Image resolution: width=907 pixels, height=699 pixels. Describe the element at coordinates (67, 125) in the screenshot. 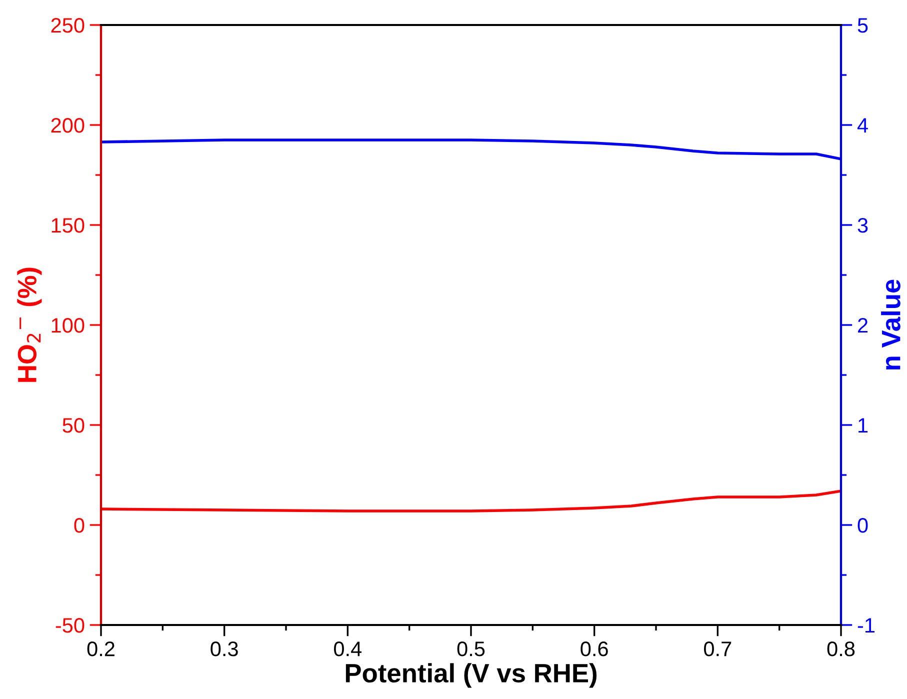

I see `y-tick-label: 200` at that location.